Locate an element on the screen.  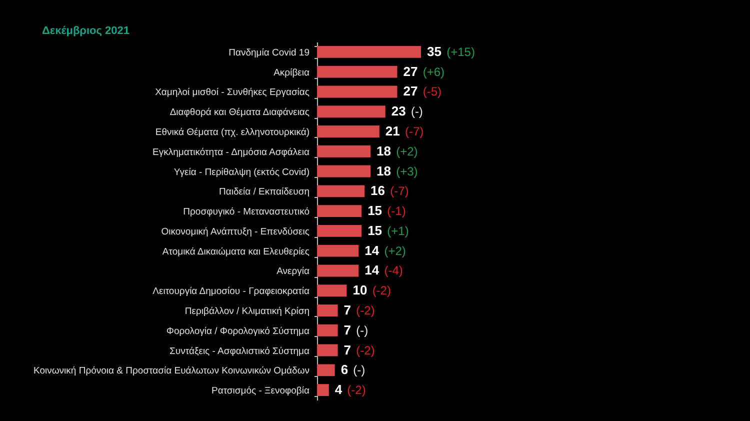
data-label: 16 is located at coordinates (378, 190).